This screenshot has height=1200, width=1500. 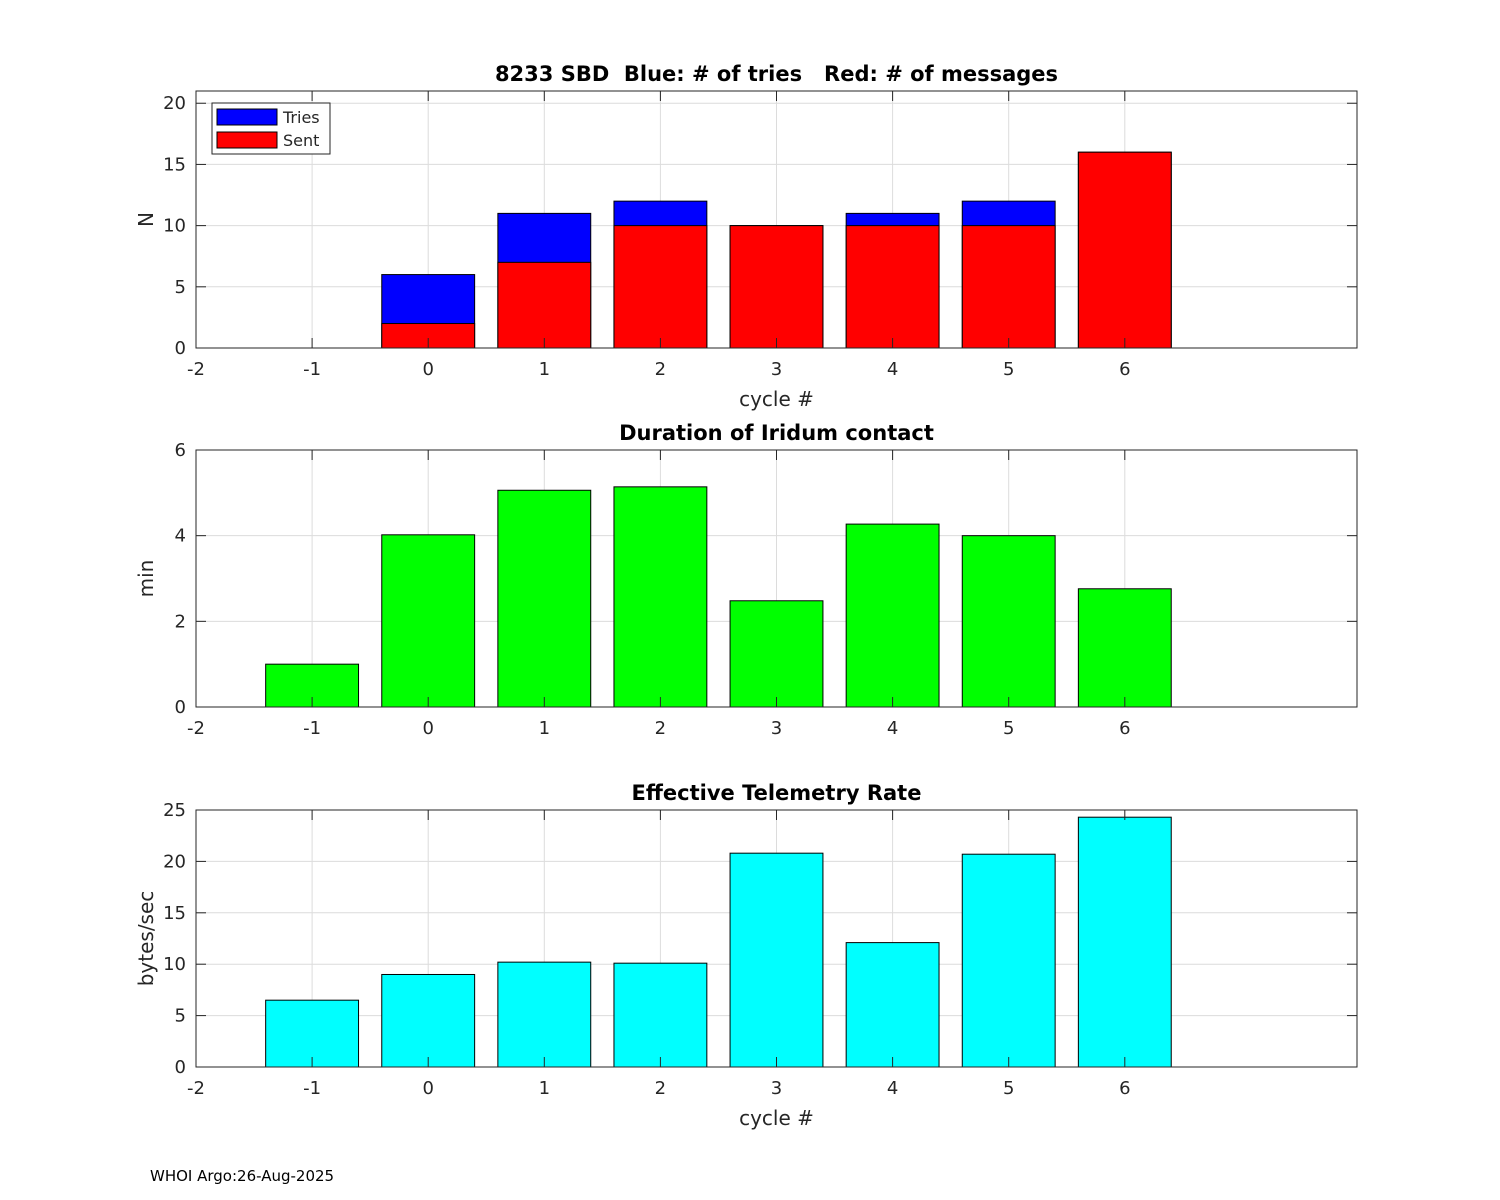 I want to click on y-axis-label: N, so click(x=146, y=219).